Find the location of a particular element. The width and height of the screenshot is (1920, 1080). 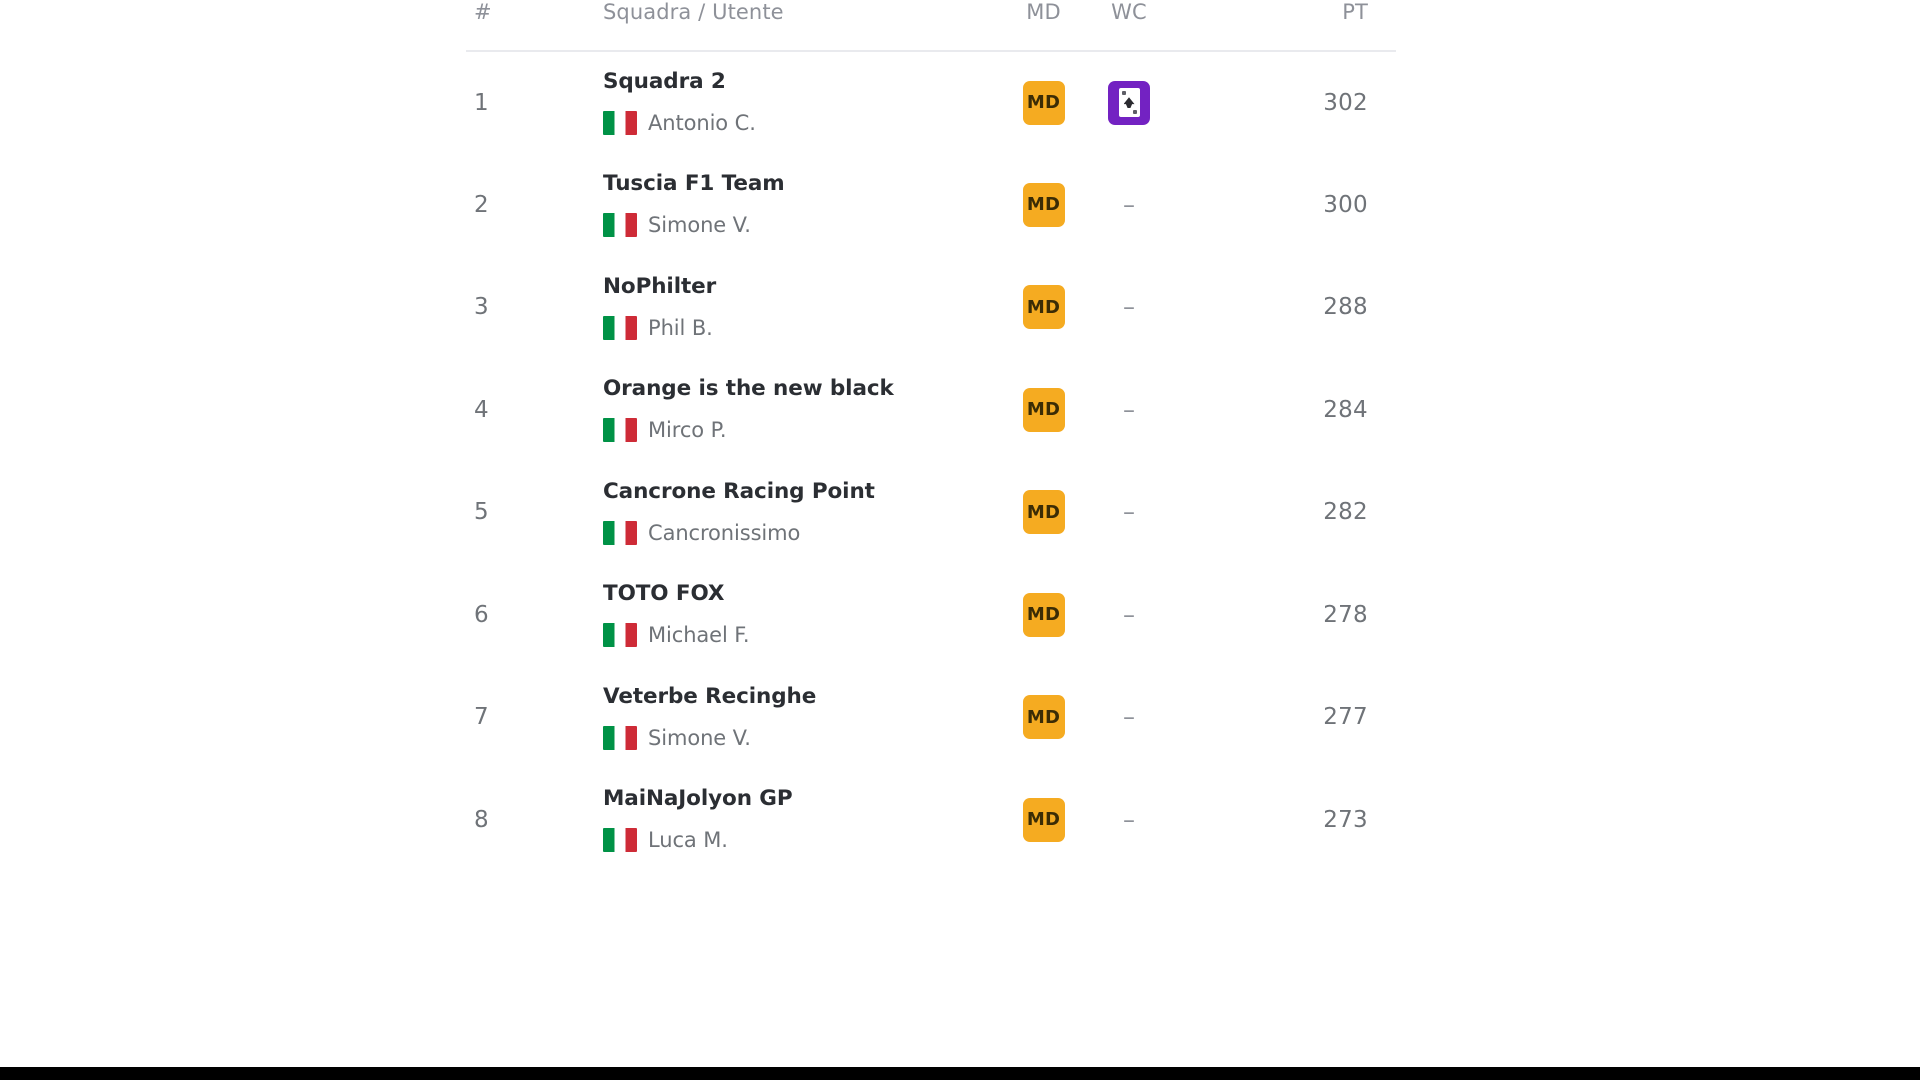

rank-cell: 5 is located at coordinates (481, 512).